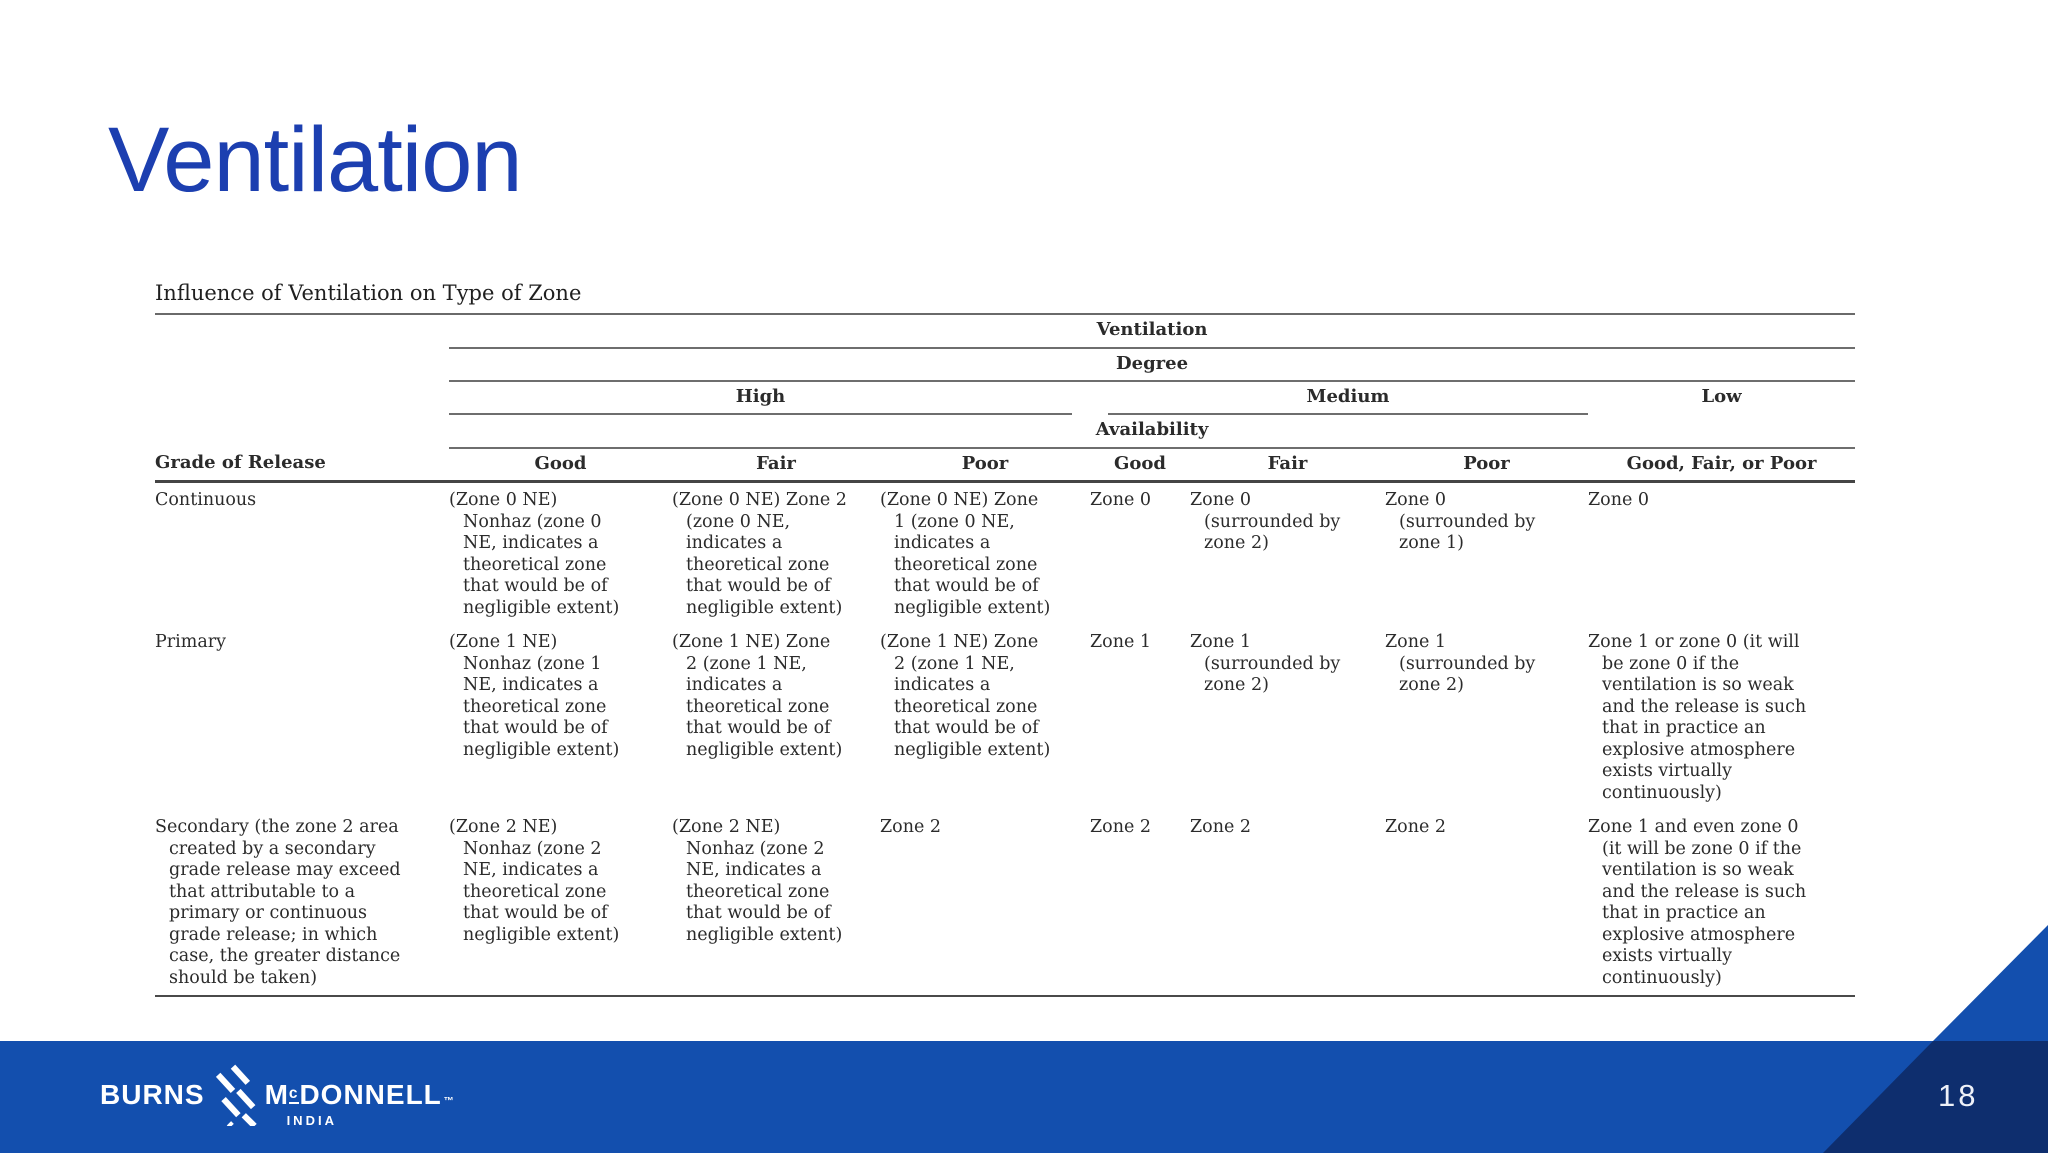  Describe the element at coordinates (1722, 465) in the screenshot. I see `column-header: Good, Fair, or Poor` at that location.